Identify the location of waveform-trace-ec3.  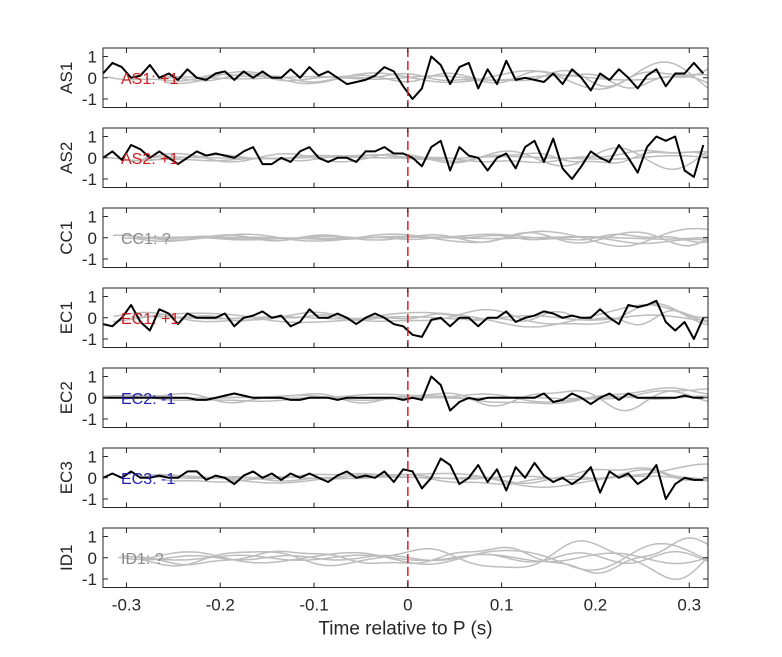
(403, 478).